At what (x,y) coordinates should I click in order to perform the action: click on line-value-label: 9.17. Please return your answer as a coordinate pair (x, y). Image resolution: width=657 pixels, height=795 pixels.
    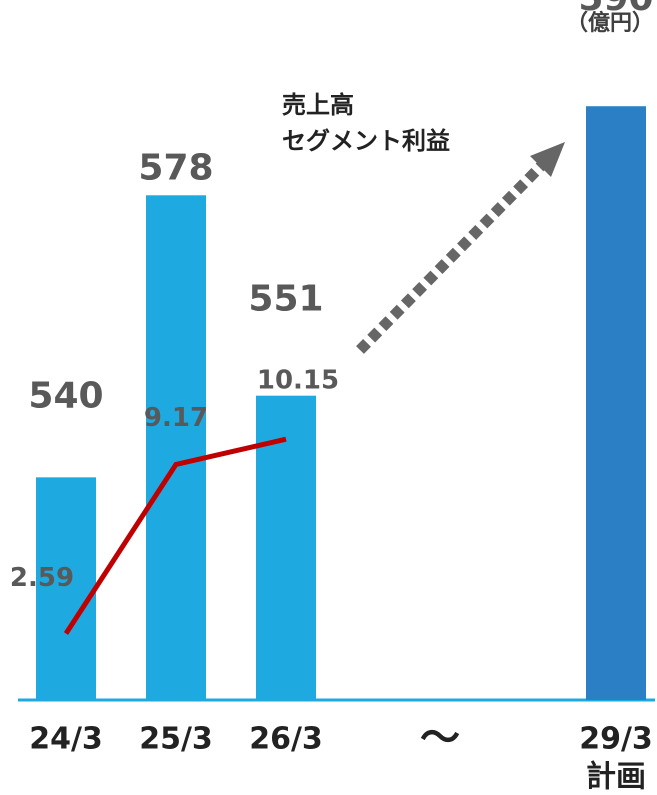
    Looking at the image, I should click on (176, 418).